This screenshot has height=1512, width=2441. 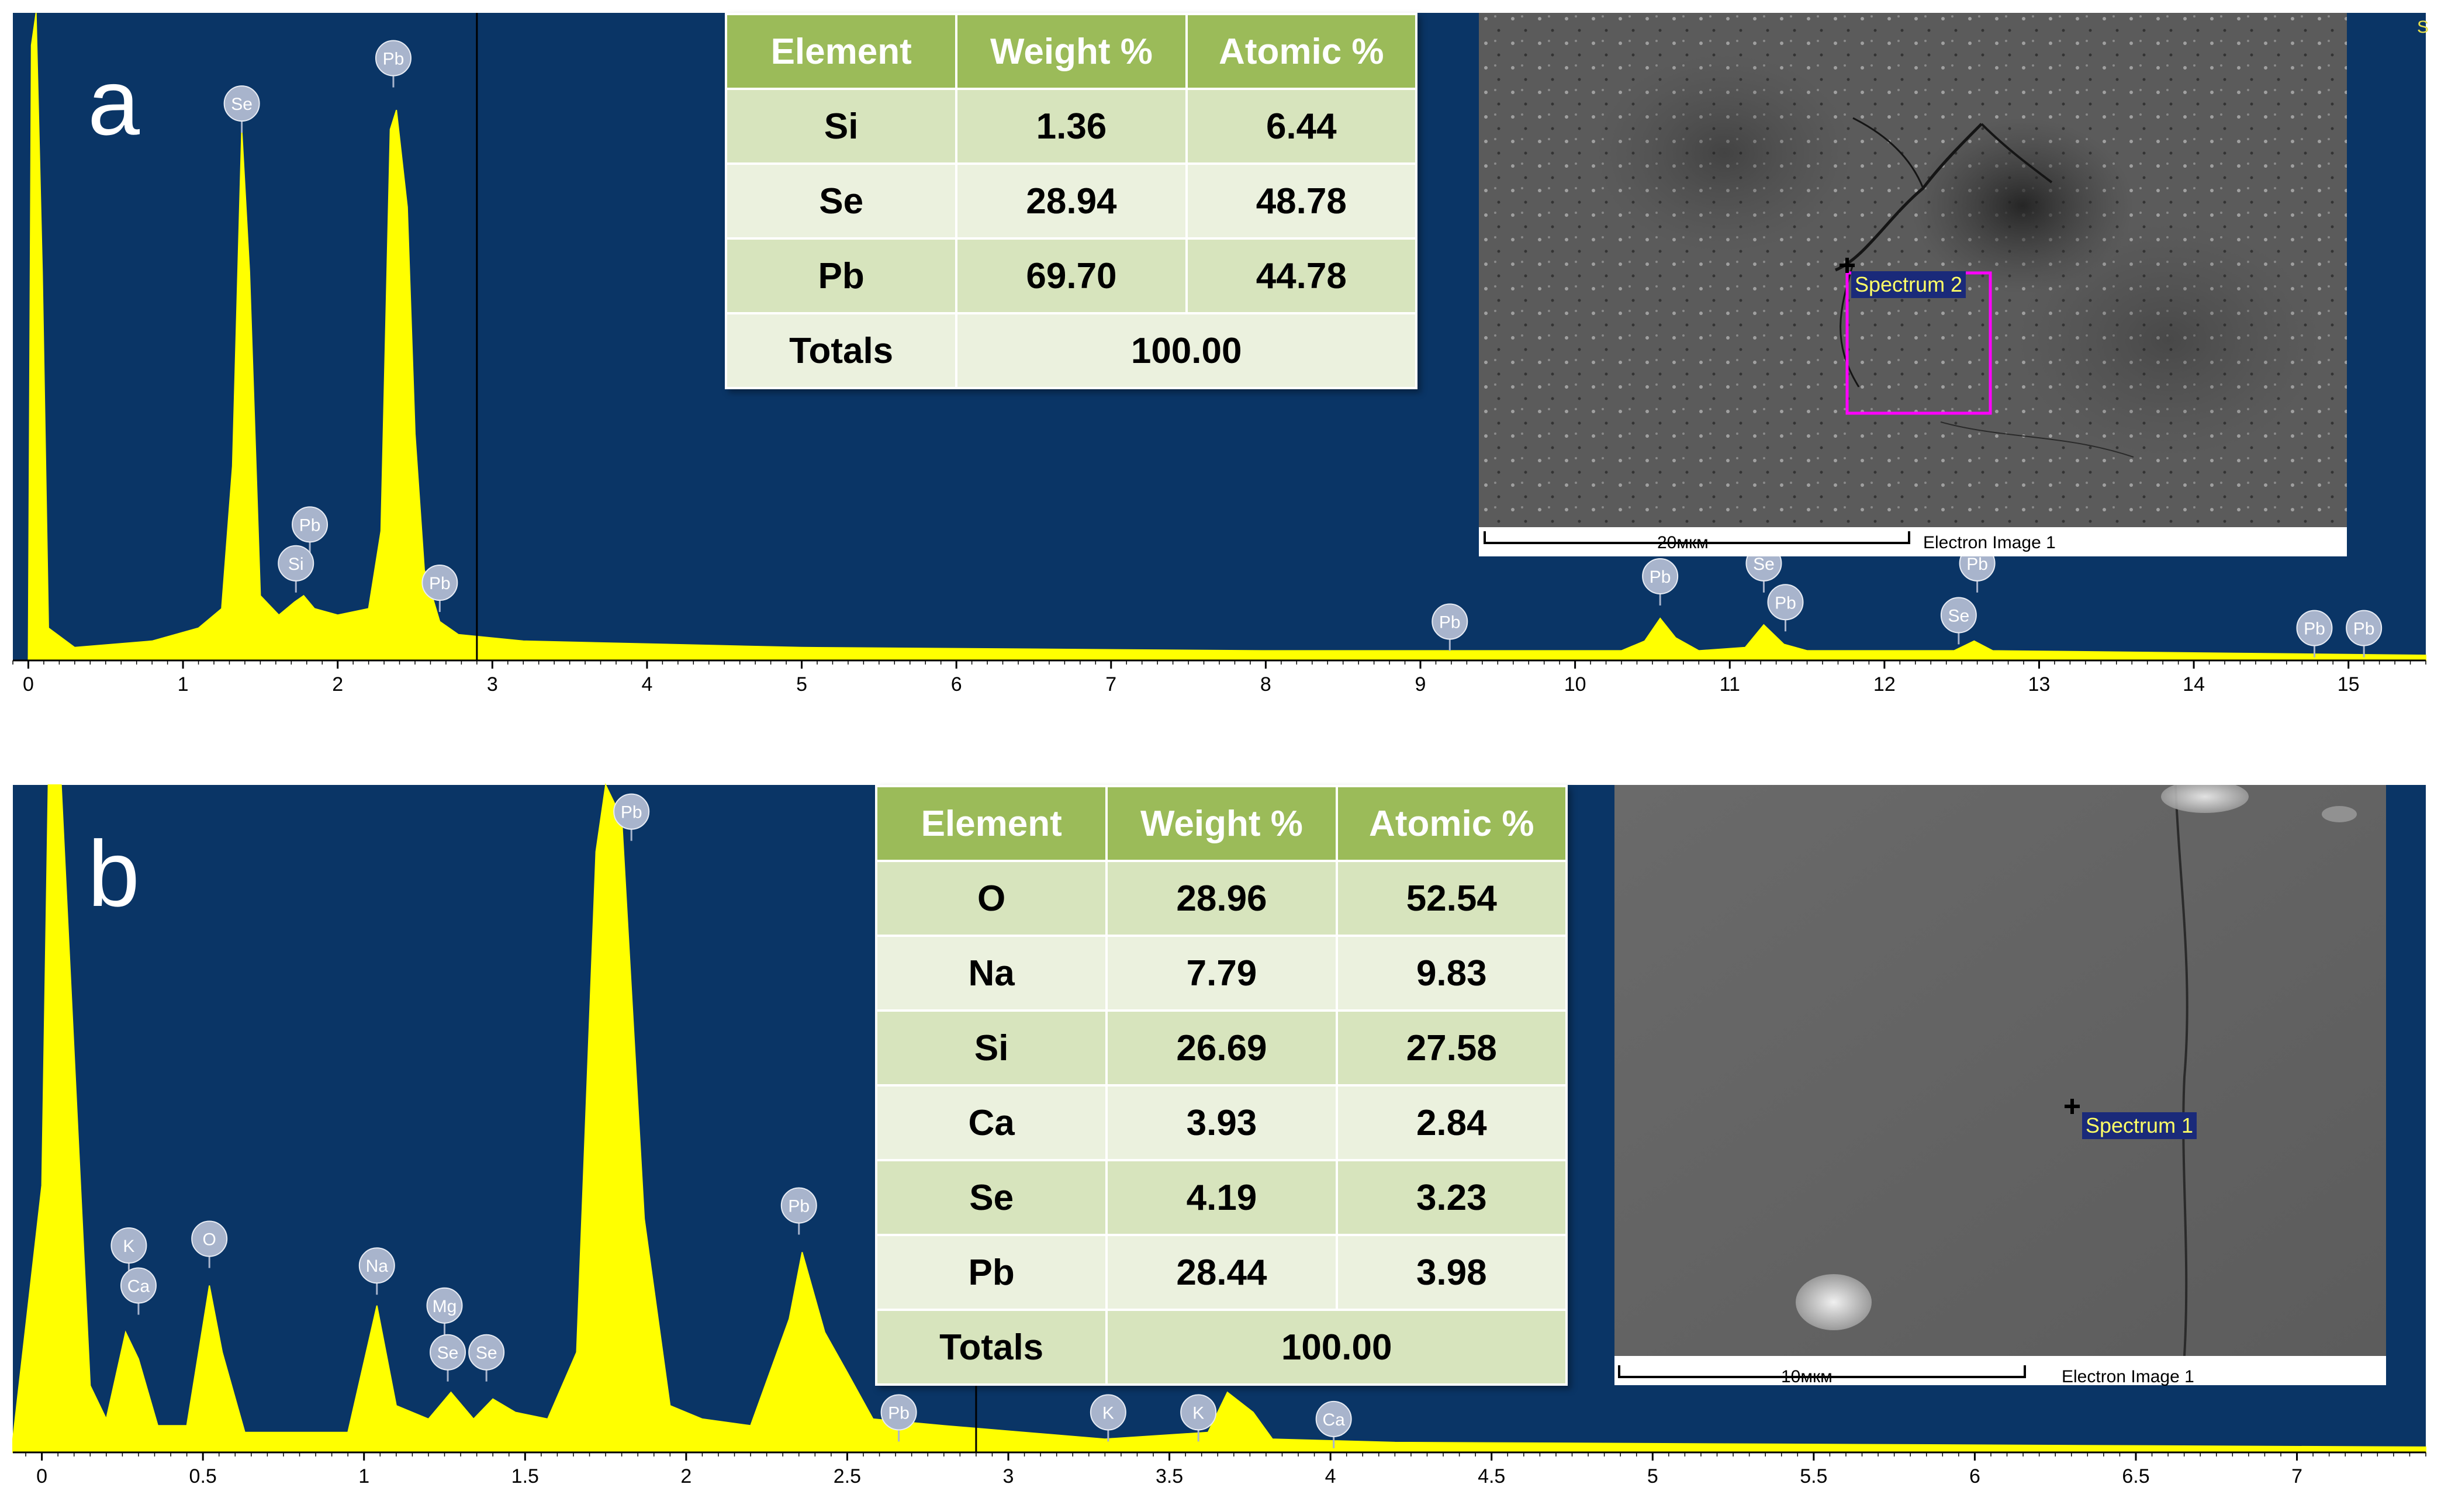 I want to click on sem-texture-a, so click(x=1913, y=270).